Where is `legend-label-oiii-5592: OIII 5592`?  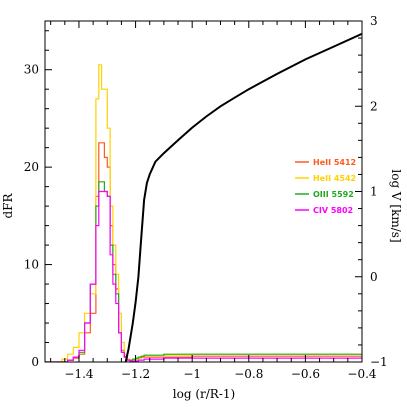 legend-label-oiii-5592: OIII 5592 is located at coordinates (333, 194).